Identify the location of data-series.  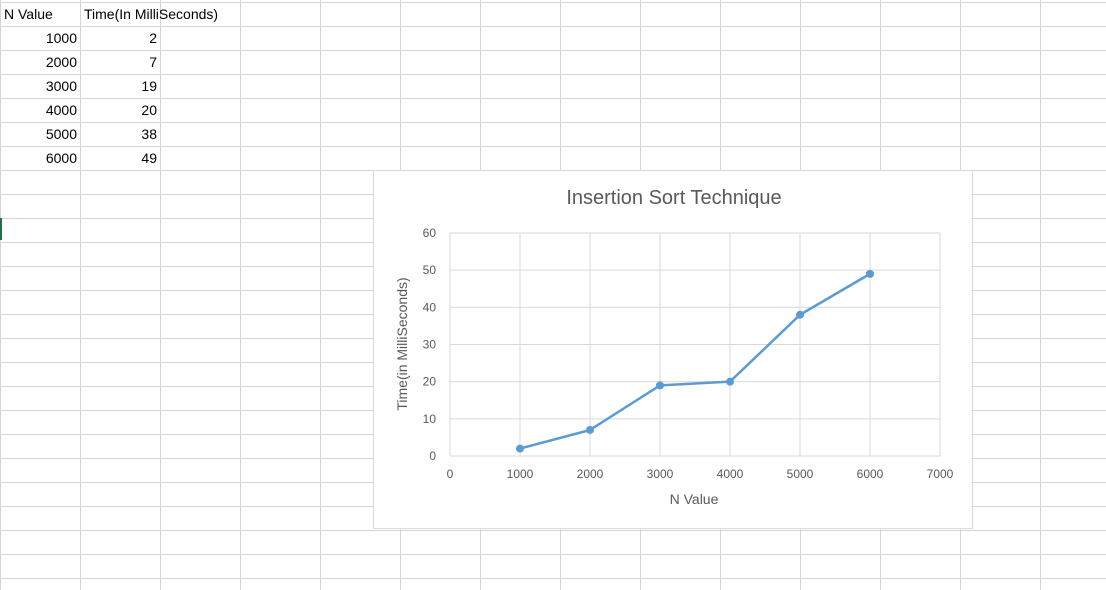
(695, 361).